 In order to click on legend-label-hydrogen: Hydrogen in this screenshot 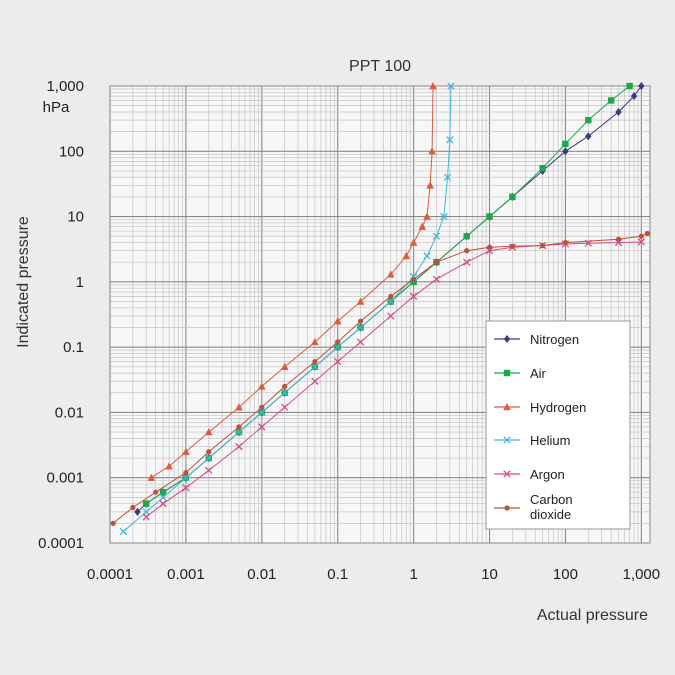, I will do `click(558, 407)`.